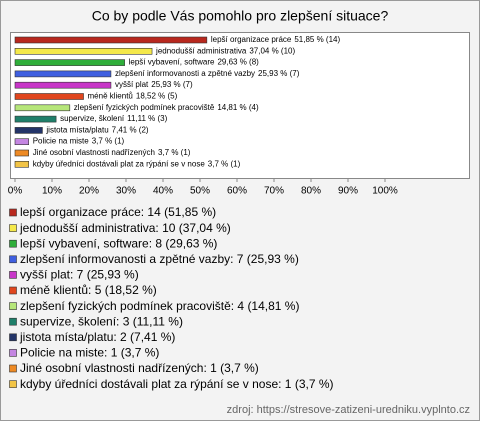 This screenshot has width=480, height=421. Describe the element at coordinates (94, 152) in the screenshot. I see `bar-category: Jiné osobní vlastnosti nadřízených` at that location.